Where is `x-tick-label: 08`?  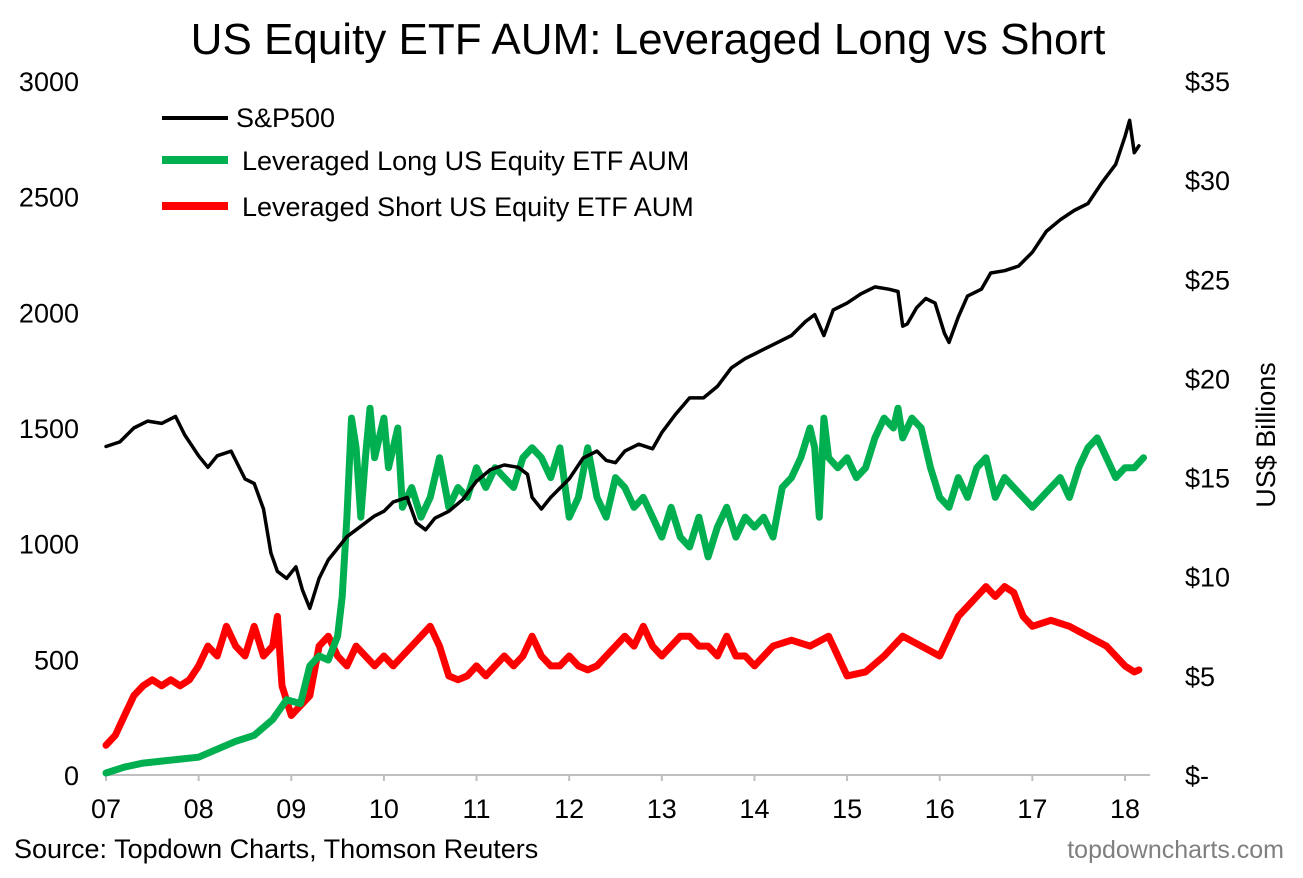
x-tick-label: 08 is located at coordinates (199, 809).